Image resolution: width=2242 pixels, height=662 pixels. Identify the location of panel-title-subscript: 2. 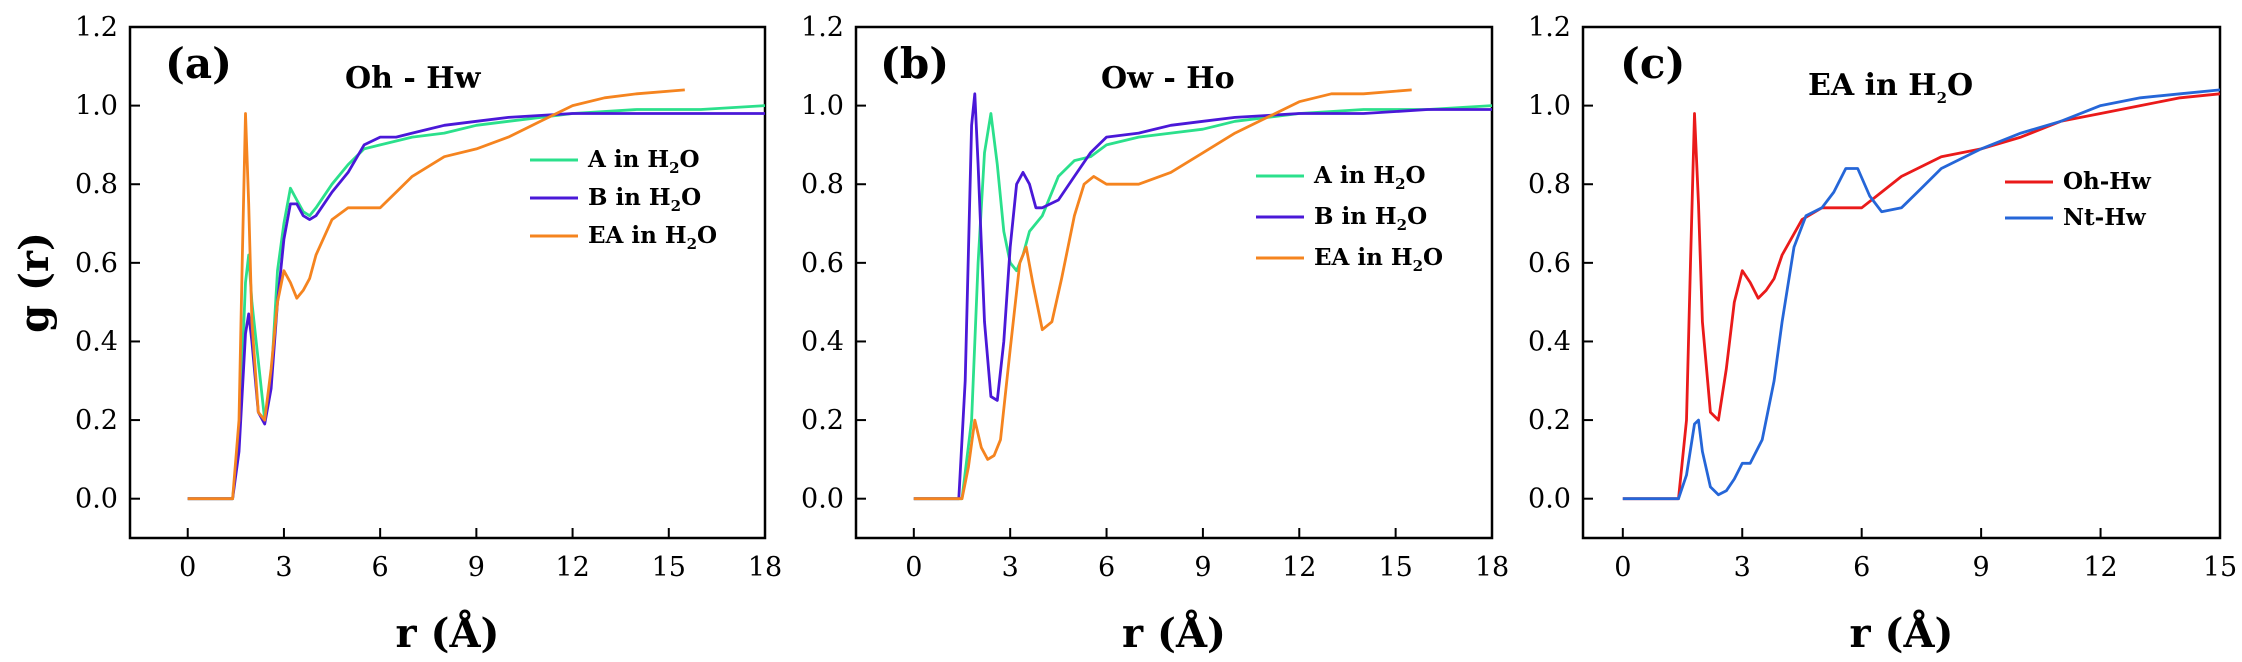
(1942, 98).